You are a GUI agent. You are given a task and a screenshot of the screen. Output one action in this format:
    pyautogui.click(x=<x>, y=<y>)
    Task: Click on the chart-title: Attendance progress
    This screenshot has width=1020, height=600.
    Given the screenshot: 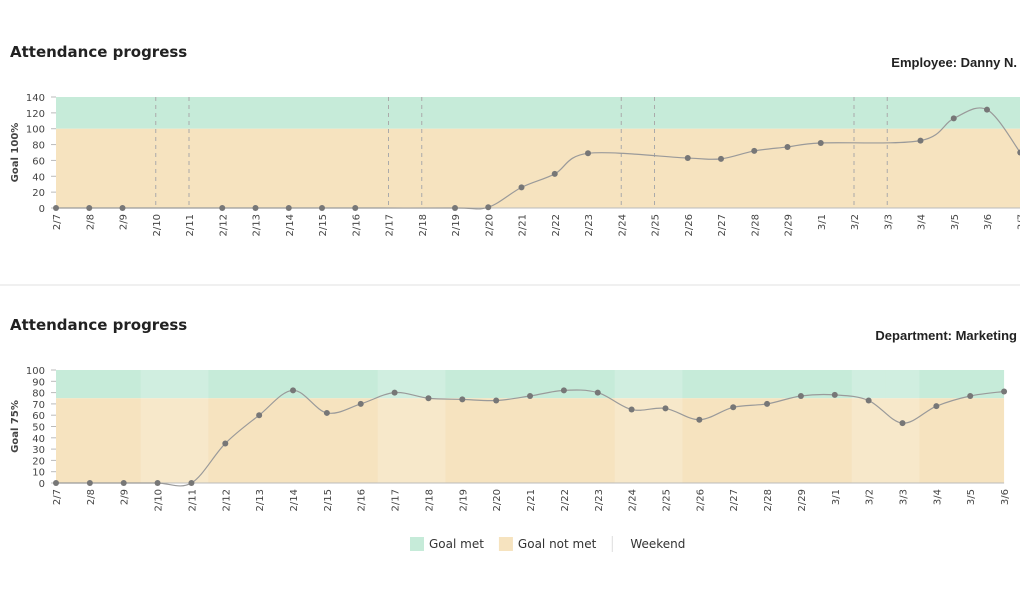 What is the action you would take?
    pyautogui.click(x=98, y=325)
    